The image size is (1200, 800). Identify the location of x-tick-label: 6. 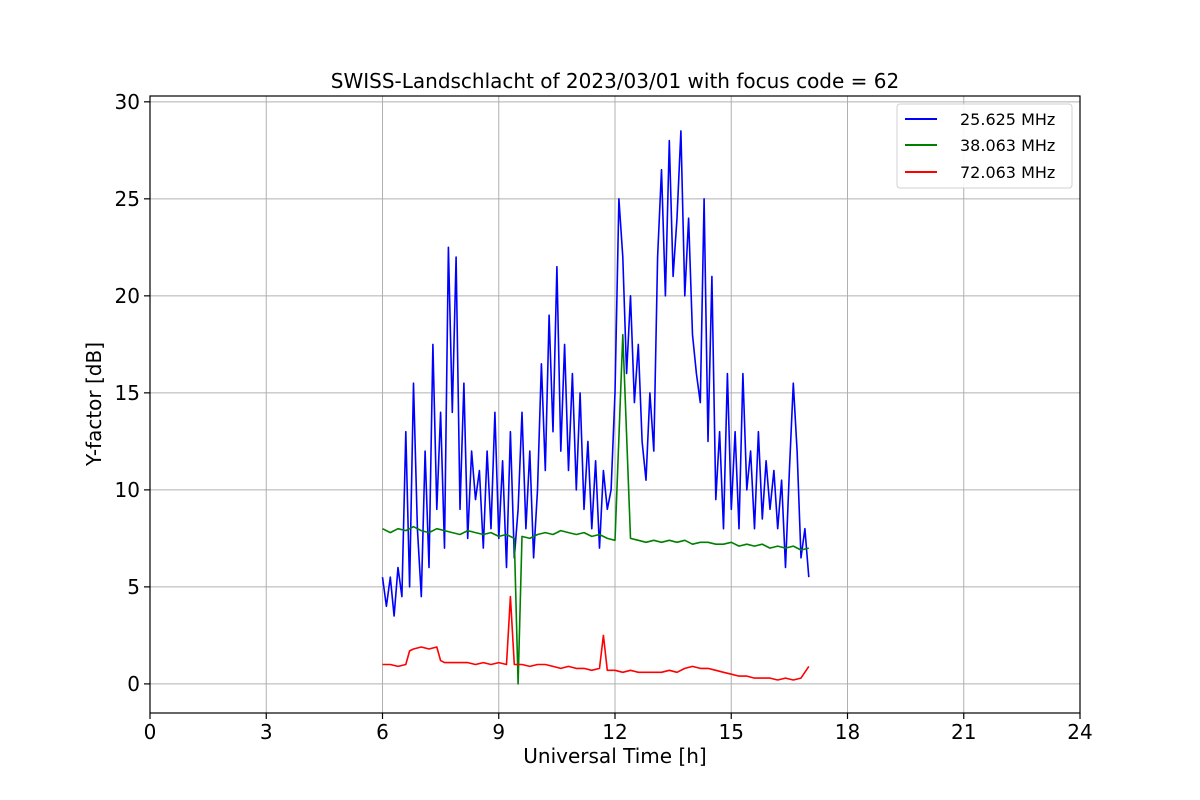
(382, 732).